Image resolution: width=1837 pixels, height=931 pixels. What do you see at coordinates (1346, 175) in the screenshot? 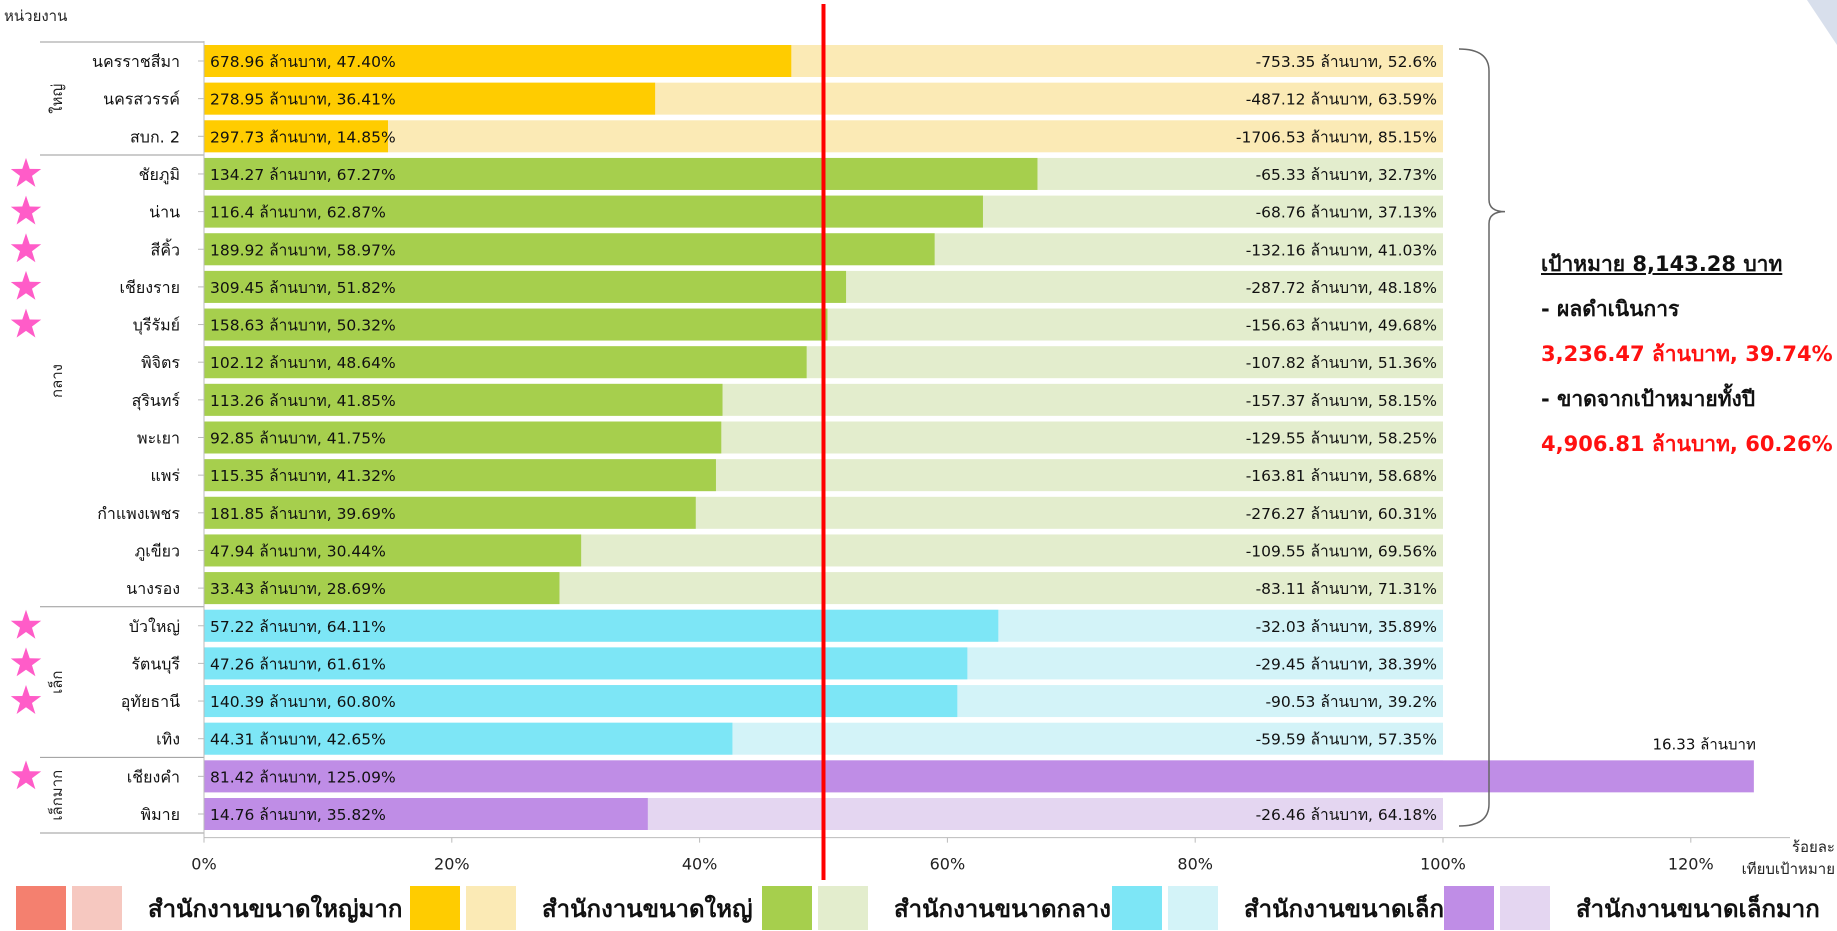
I see `bar-remaining-label: -65.33 ล้านบาท, 32.73%` at bounding box center [1346, 175].